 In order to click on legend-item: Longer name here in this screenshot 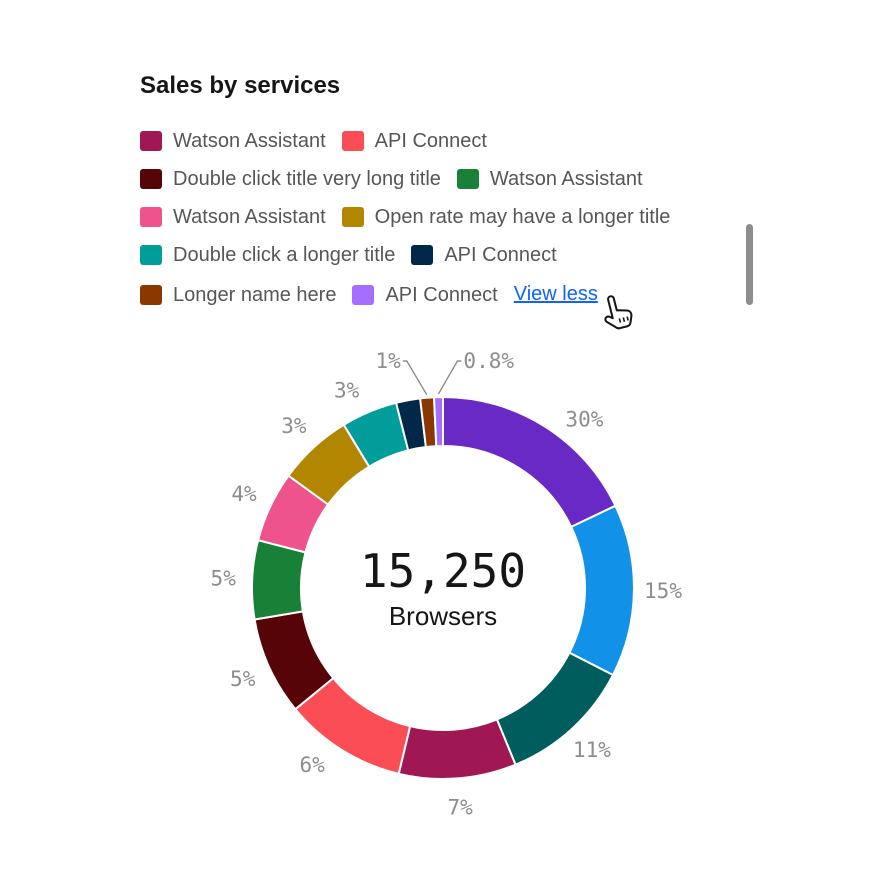, I will do `click(238, 294)`.